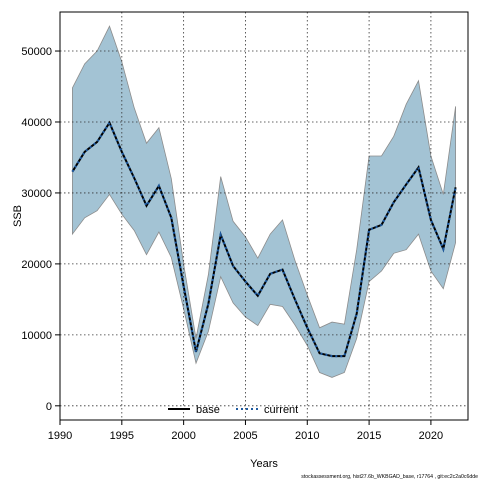 The image size is (480, 485). Describe the element at coordinates (369, 436) in the screenshot. I see `x-tick-label: 2015` at that location.